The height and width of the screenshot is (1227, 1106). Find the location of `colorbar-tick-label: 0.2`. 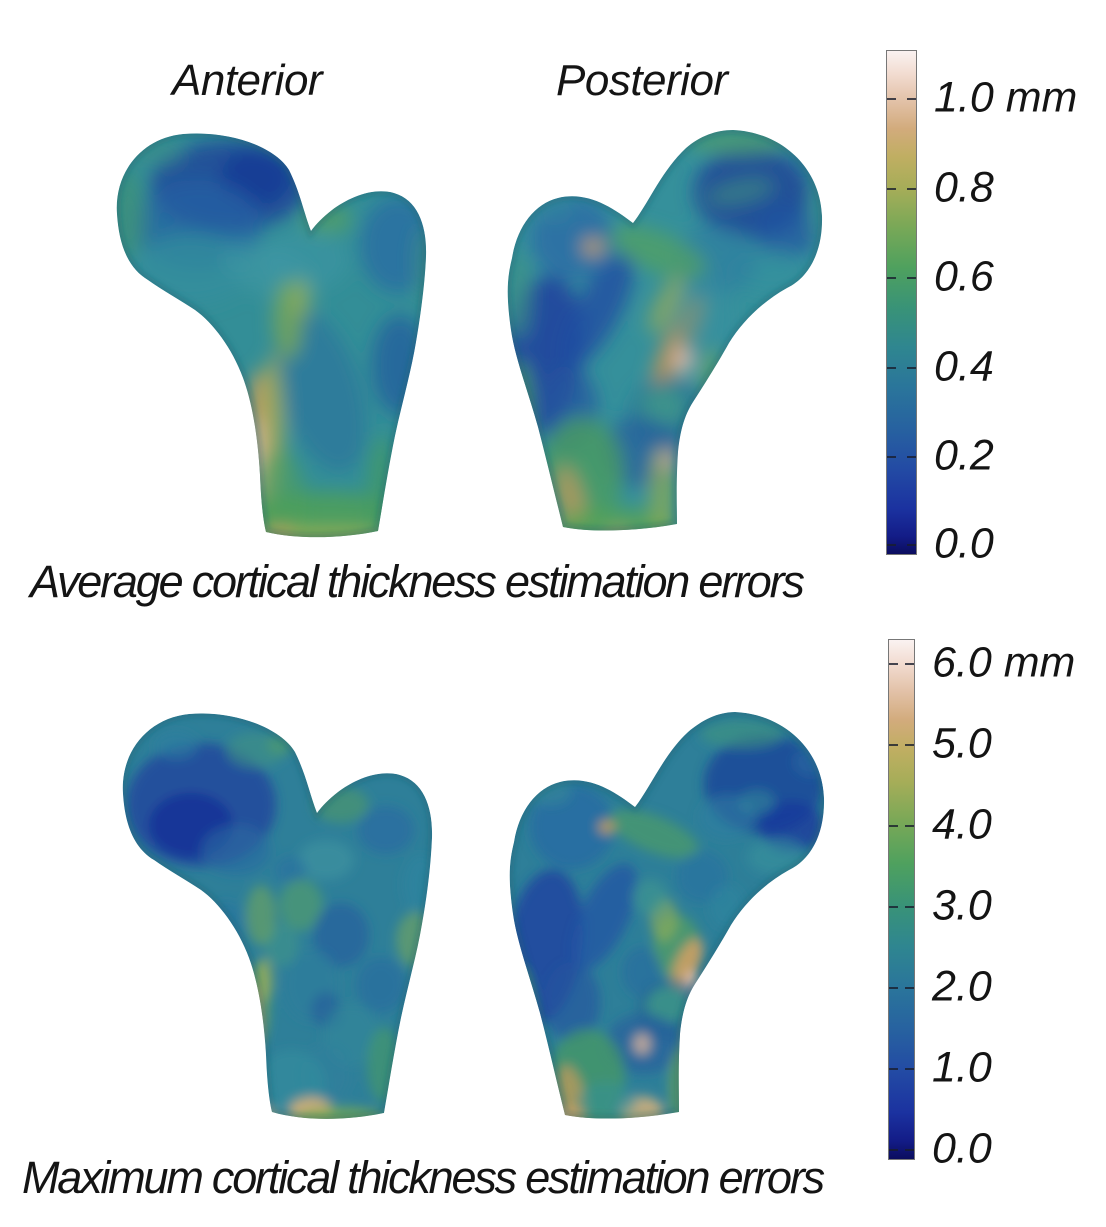

colorbar-tick-label: 0.2 is located at coordinates (964, 455).